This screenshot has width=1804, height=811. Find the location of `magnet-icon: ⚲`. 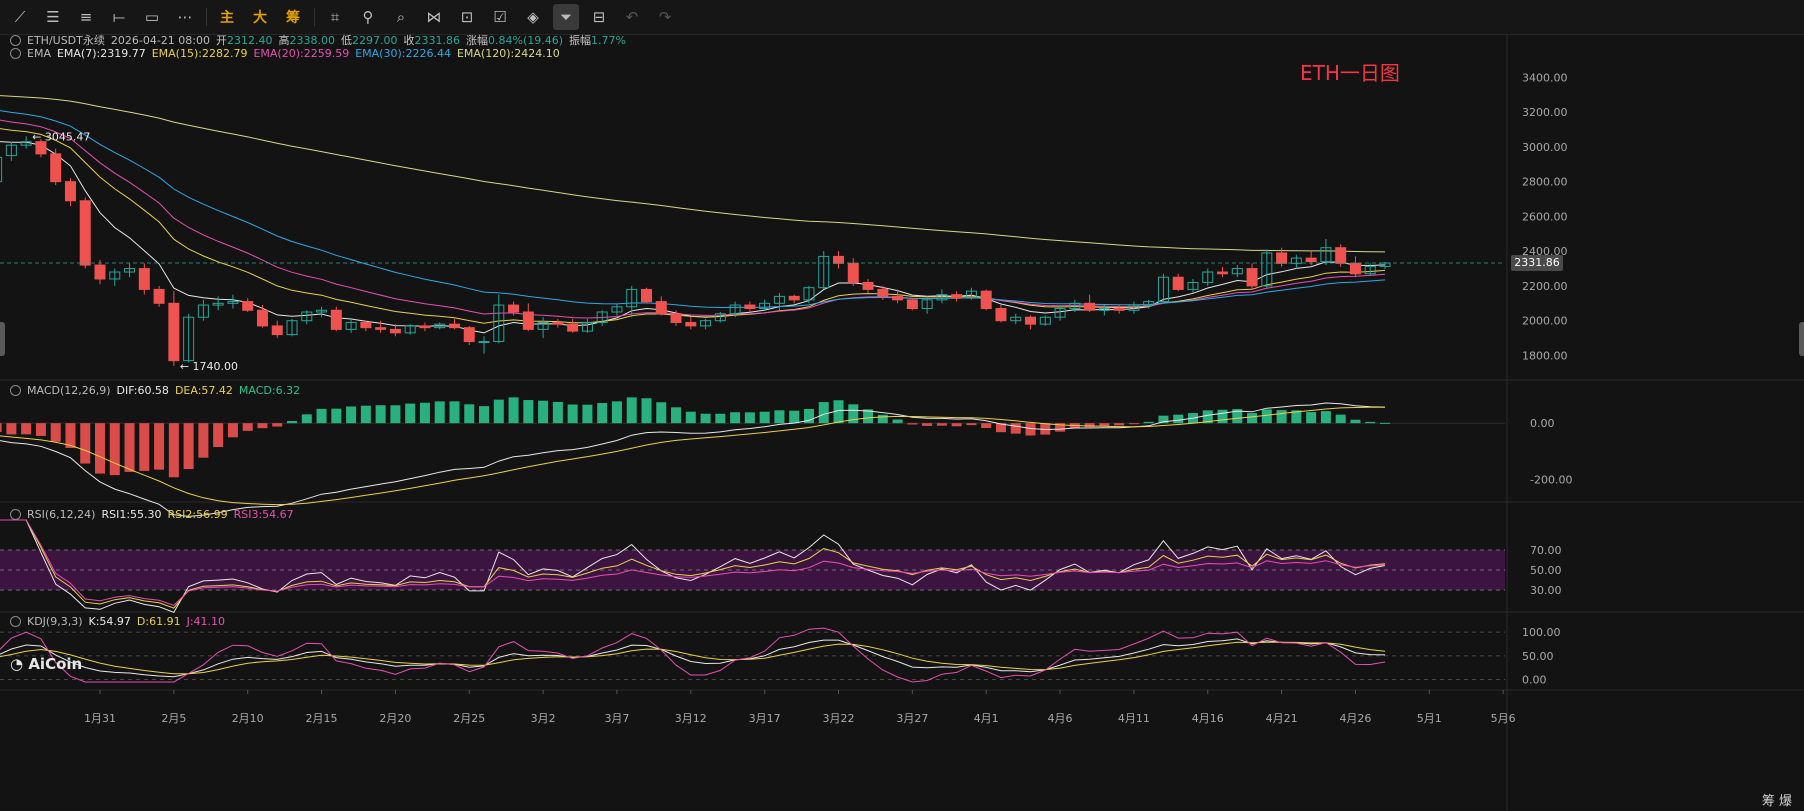

magnet-icon: ⚲ is located at coordinates (368, 17).